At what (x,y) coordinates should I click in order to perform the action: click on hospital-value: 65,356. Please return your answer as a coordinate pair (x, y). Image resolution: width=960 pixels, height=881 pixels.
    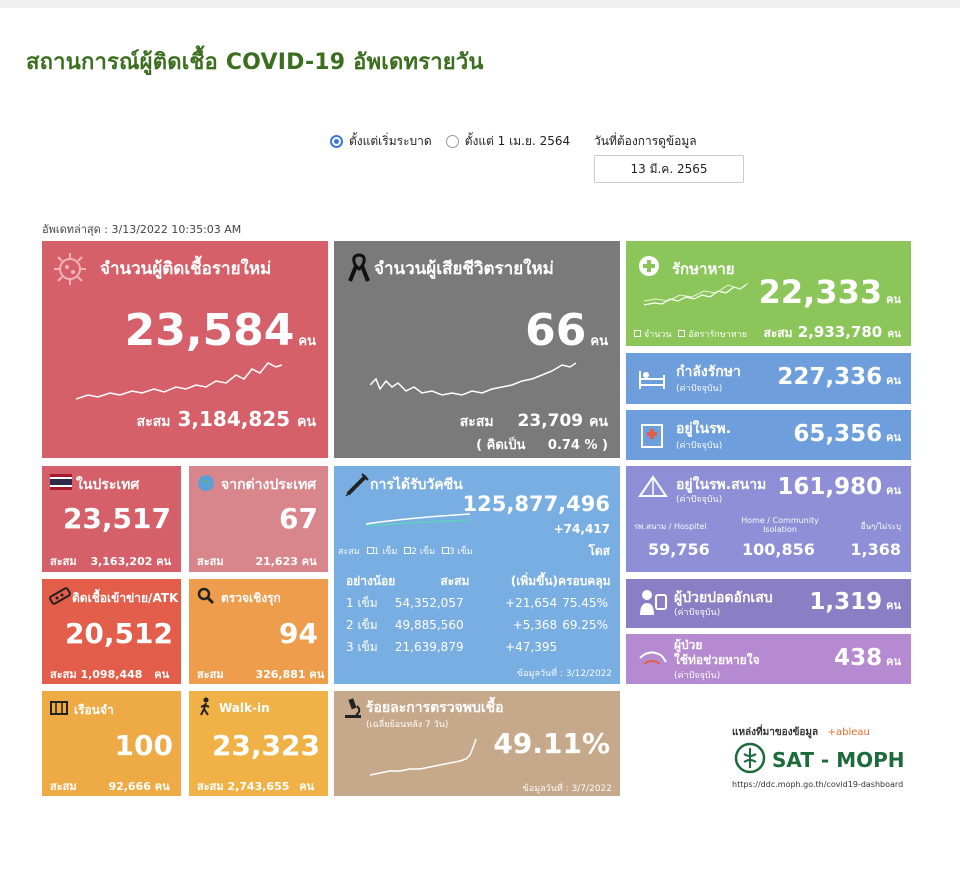
    Looking at the image, I should click on (838, 434).